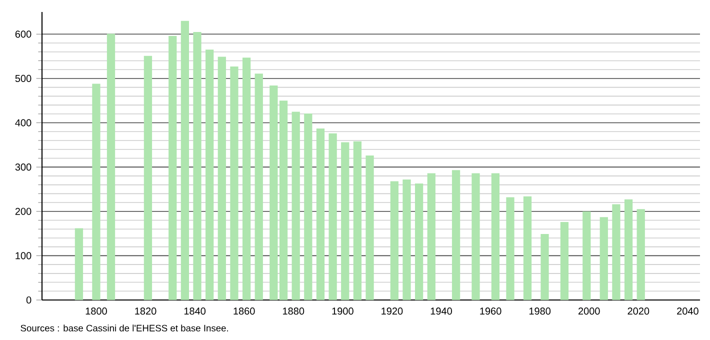 The width and height of the screenshot is (710, 340). I want to click on y-tick-label: 300, so click(23, 167).